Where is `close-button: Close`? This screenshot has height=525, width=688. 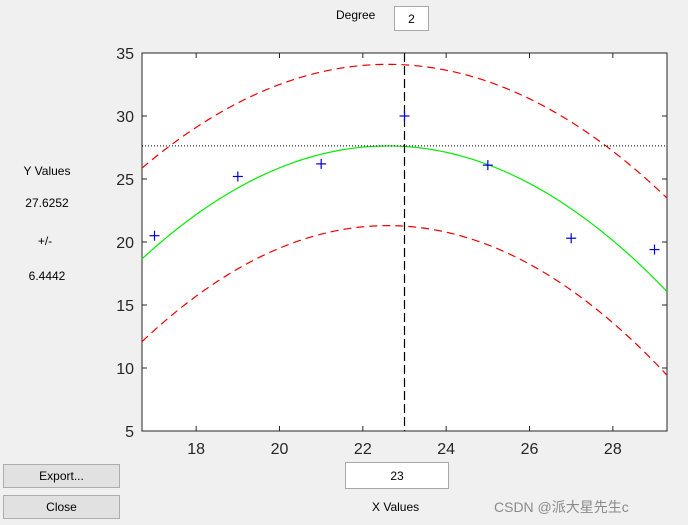
close-button: Close is located at coordinates (61, 507).